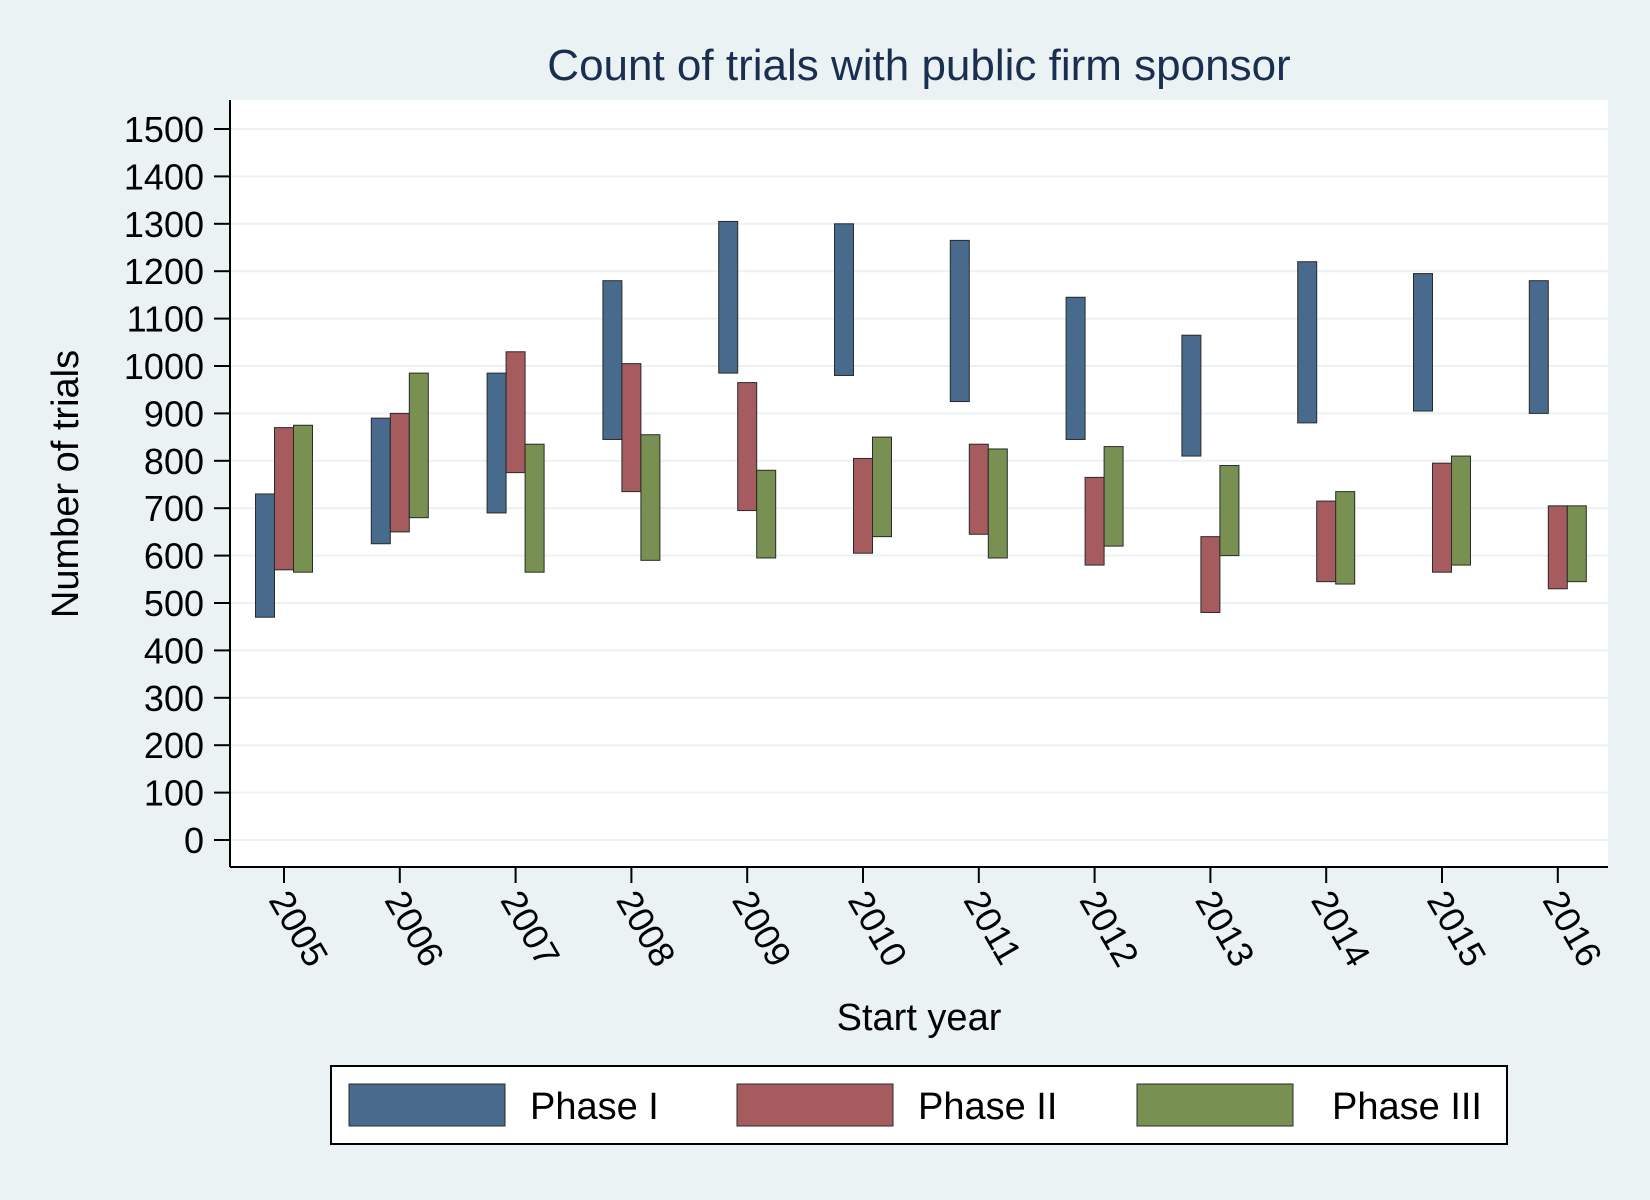 This screenshot has width=1650, height=1200. Describe the element at coordinates (1345, 538) in the screenshot. I see `bar-phase-iii-2014` at that location.